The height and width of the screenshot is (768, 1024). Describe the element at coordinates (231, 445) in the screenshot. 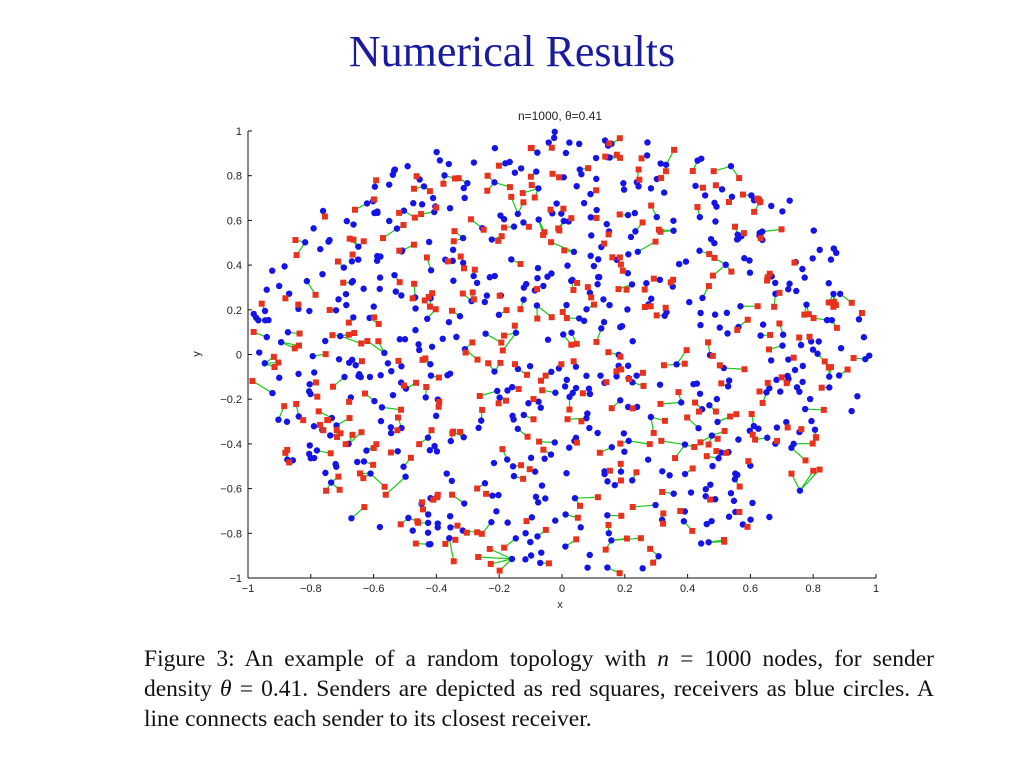

I see `y-tick-label: −0.4` at that location.